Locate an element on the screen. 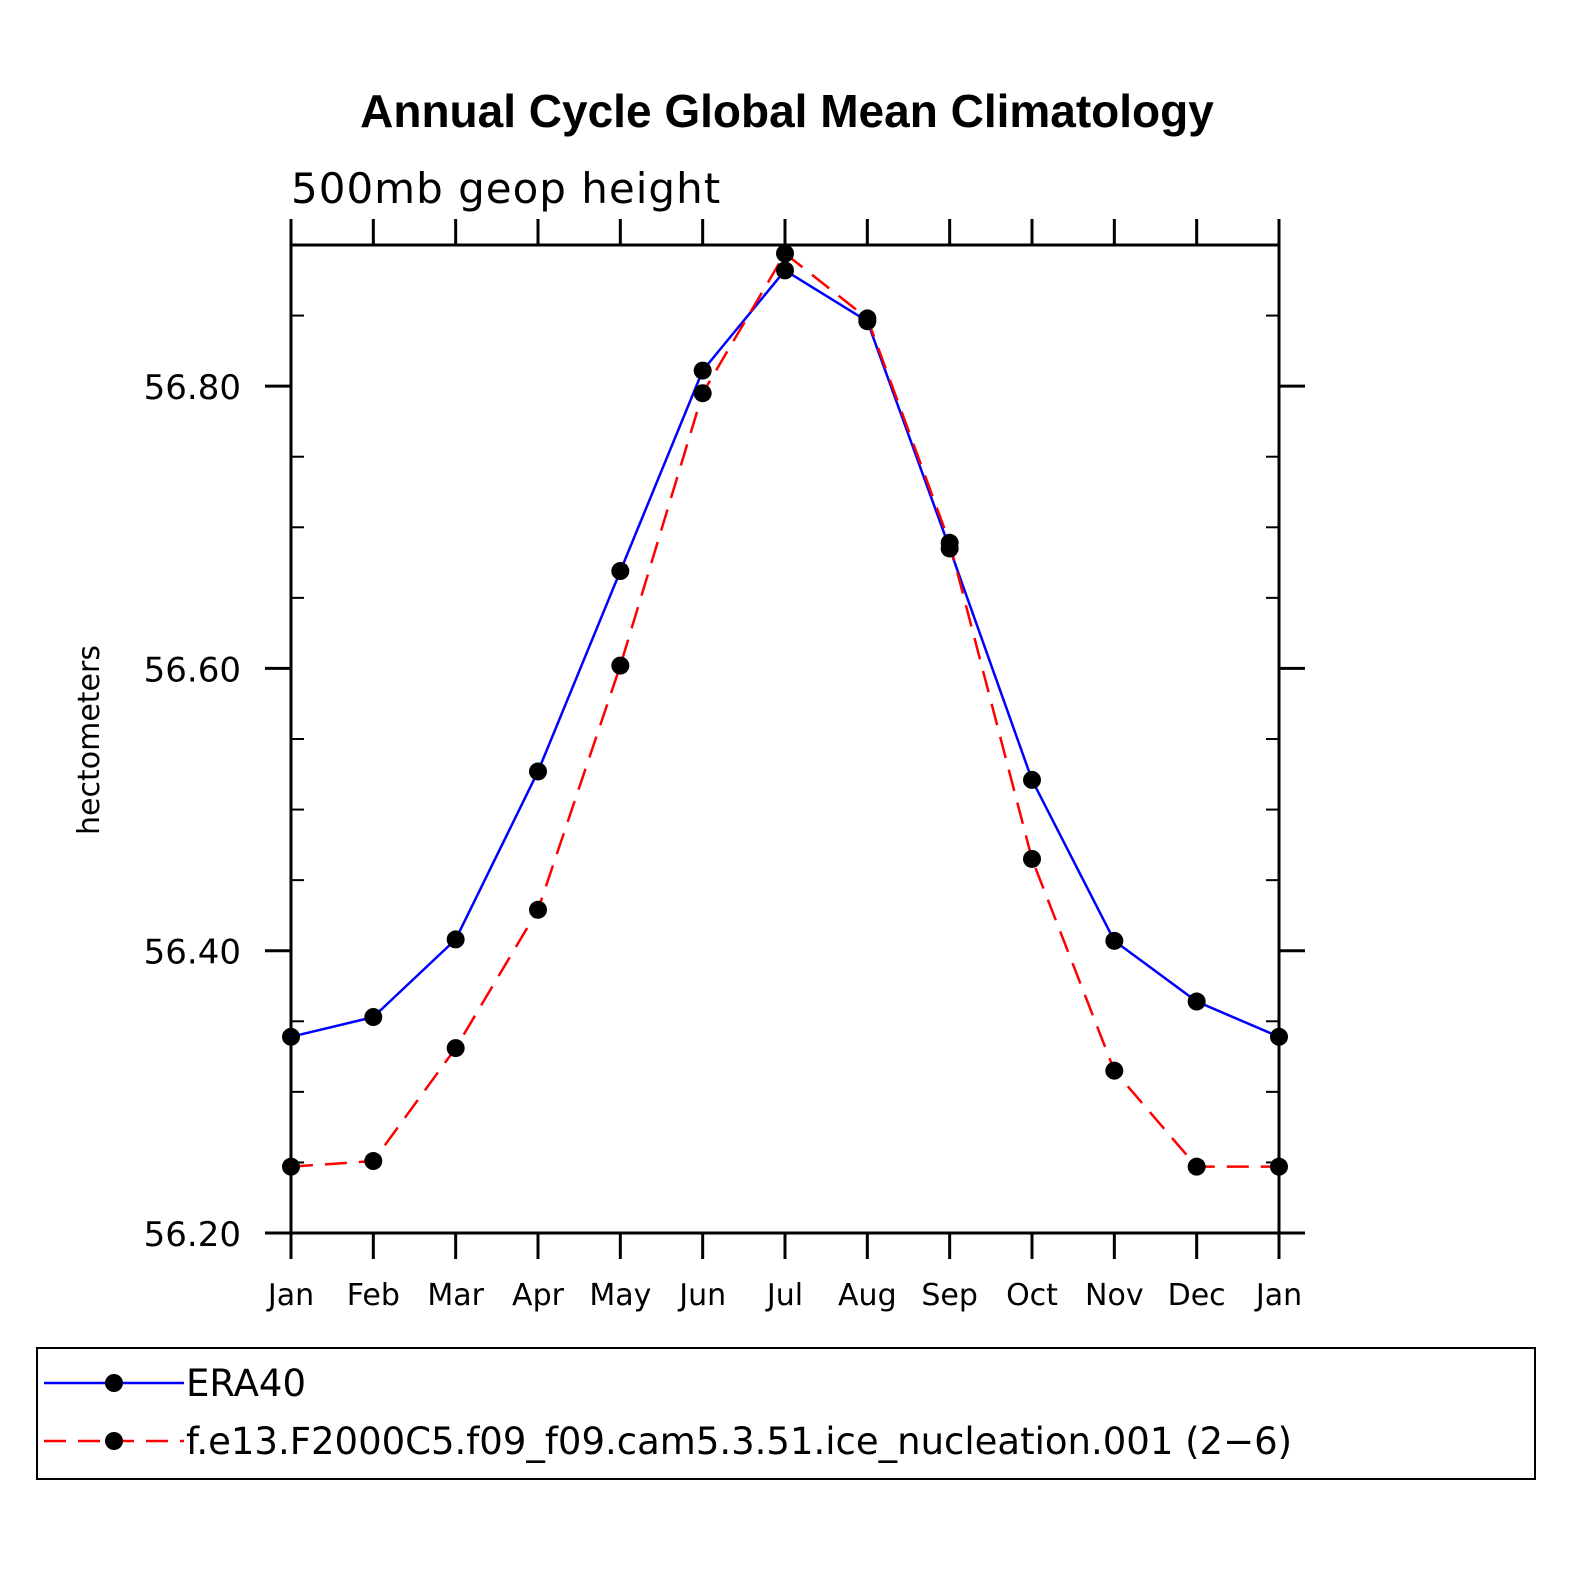 The height and width of the screenshot is (1574, 1574). legend-box is located at coordinates (786, 1413).